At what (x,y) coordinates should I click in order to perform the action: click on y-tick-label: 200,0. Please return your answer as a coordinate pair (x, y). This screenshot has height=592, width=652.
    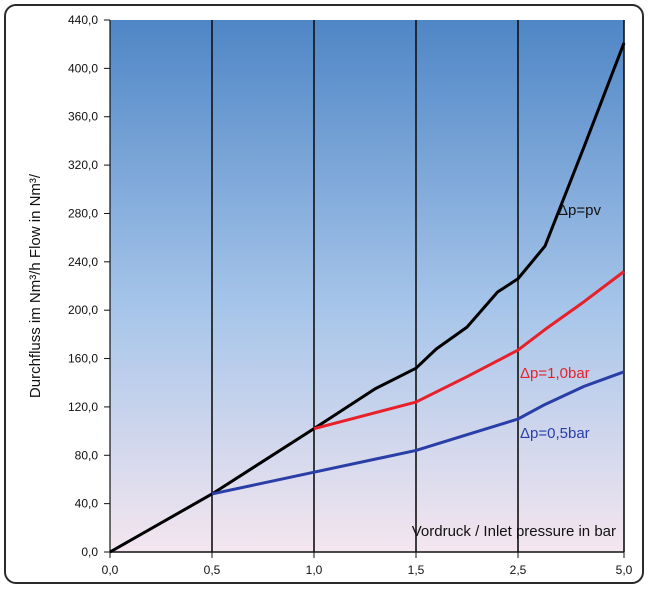
    Looking at the image, I should click on (83, 310).